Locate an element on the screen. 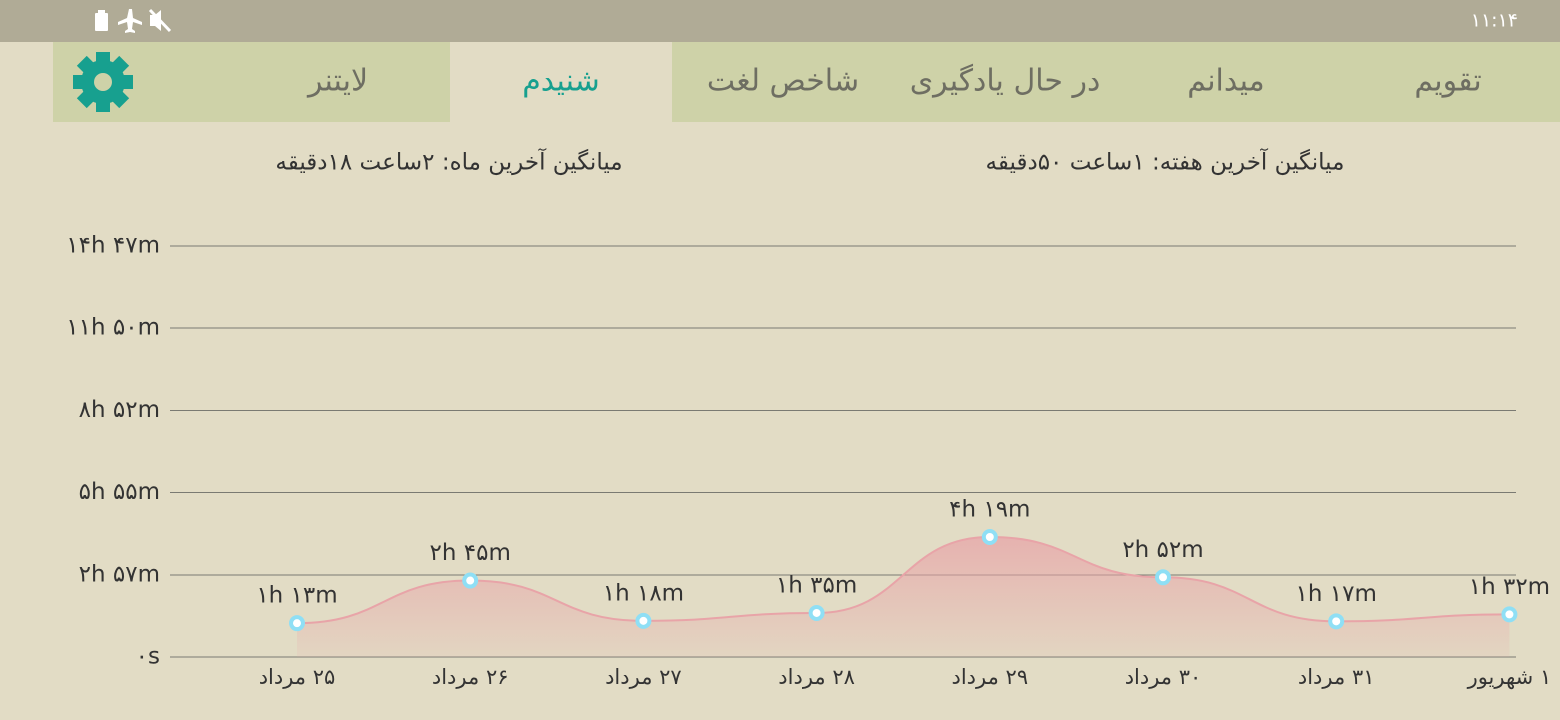  clock: ۱۱:۱۴ is located at coordinates (1494, 21).